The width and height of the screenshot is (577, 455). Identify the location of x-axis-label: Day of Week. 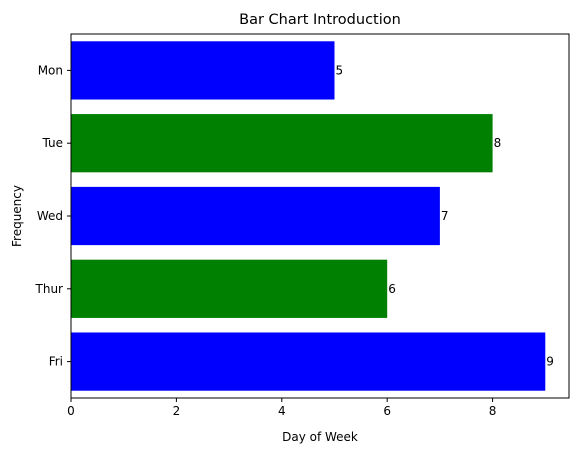
(320, 437).